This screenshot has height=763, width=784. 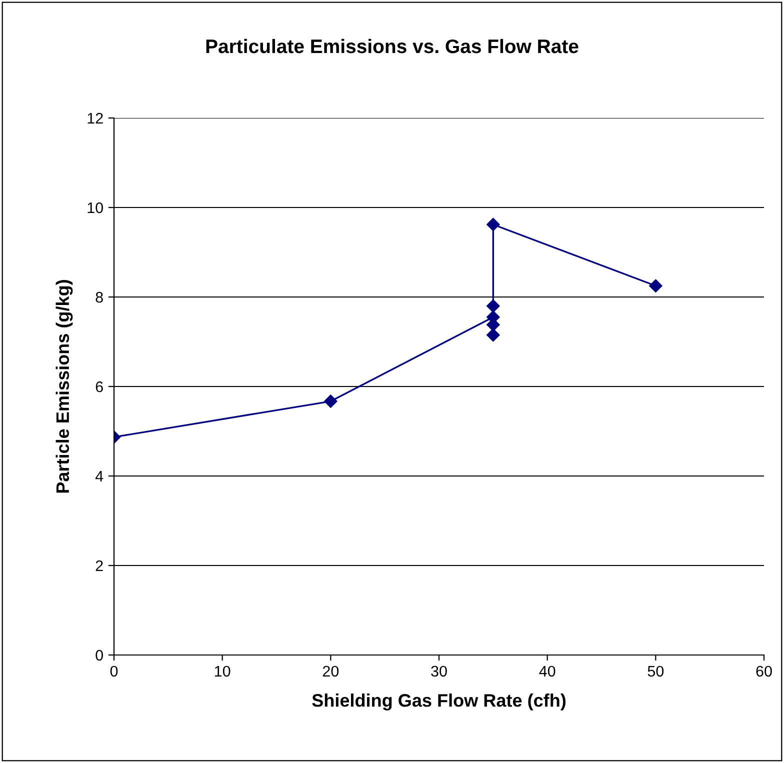 I want to click on x-axis-title: Shielding Gas Flow Rate (cfh), so click(x=439, y=702).